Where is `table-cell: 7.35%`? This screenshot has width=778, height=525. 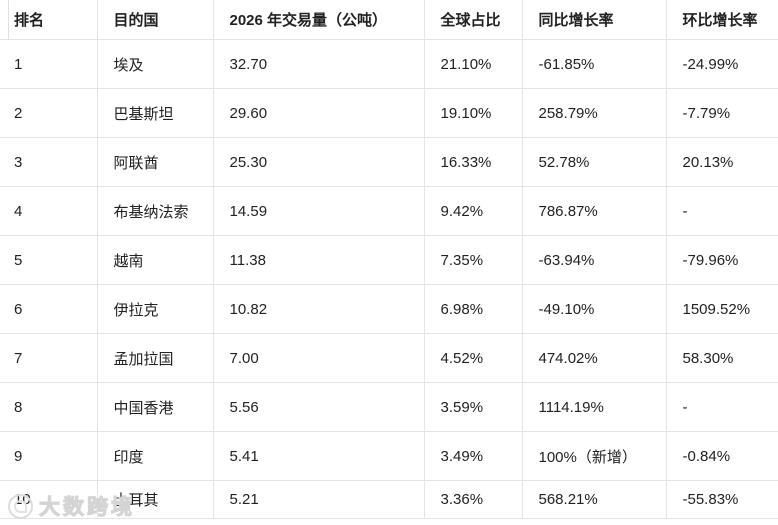 table-cell: 7.35% is located at coordinates (472, 260).